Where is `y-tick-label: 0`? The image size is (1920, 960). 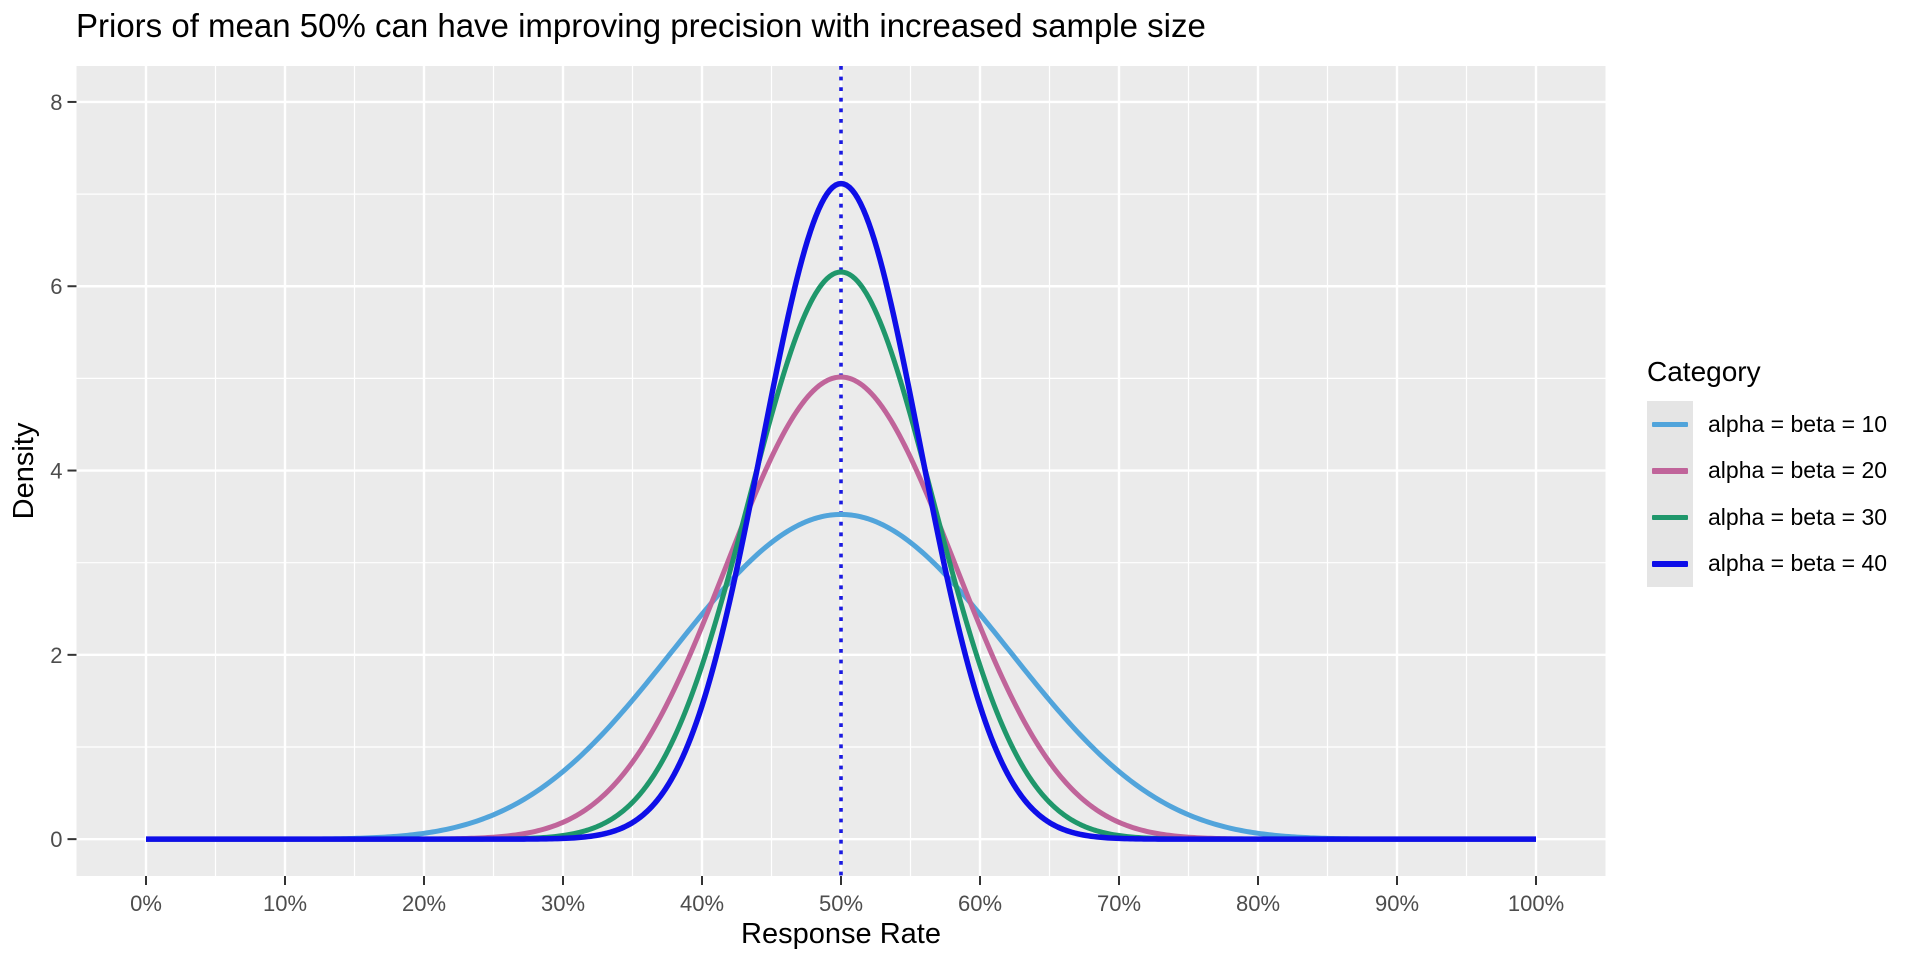 y-tick-label: 0 is located at coordinates (56, 839).